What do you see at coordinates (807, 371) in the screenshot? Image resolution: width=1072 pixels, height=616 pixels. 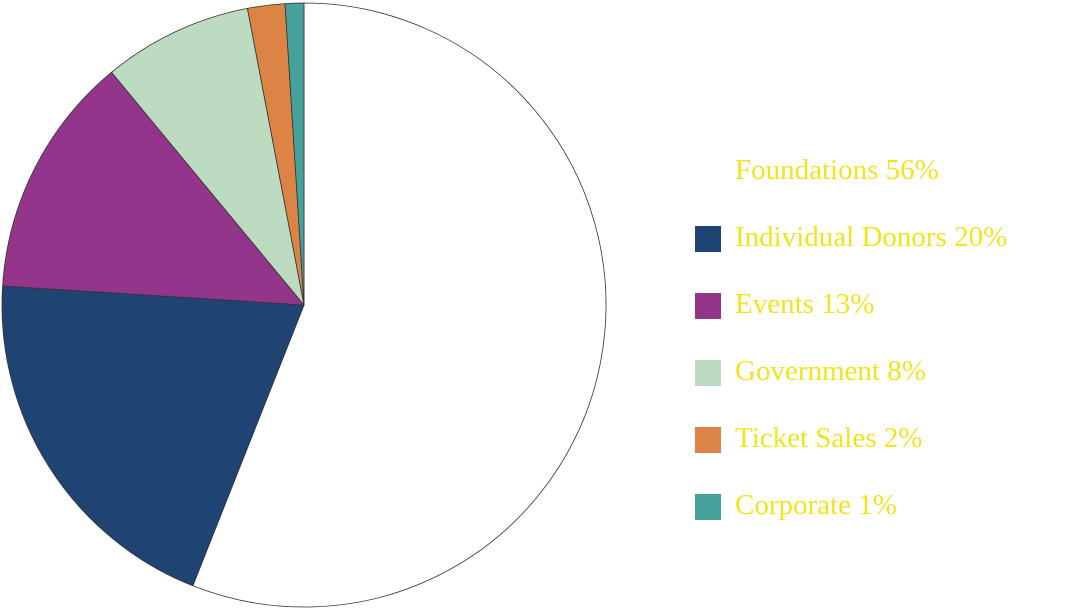 I see `legend-name: Government` at bounding box center [807, 371].